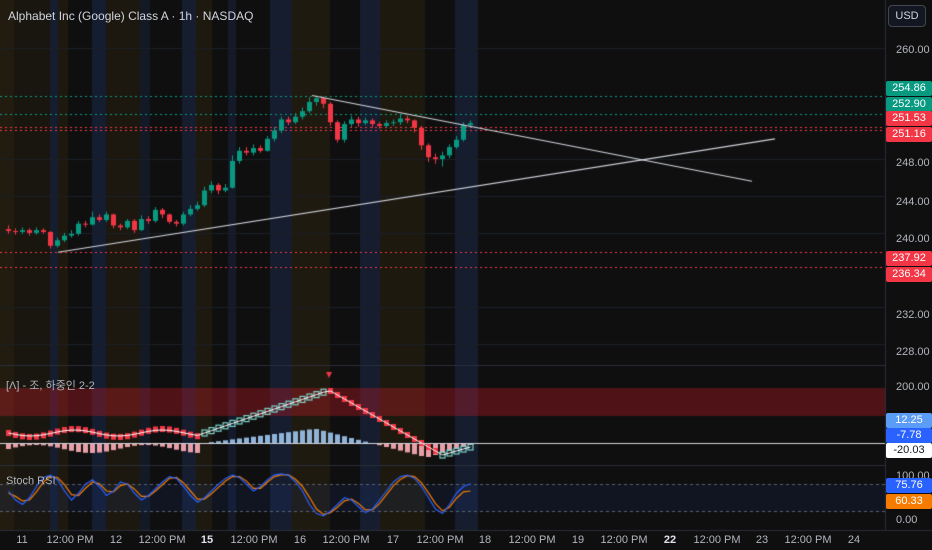 The image size is (932, 550). I want to click on time-axis-label: 22, so click(670, 540).